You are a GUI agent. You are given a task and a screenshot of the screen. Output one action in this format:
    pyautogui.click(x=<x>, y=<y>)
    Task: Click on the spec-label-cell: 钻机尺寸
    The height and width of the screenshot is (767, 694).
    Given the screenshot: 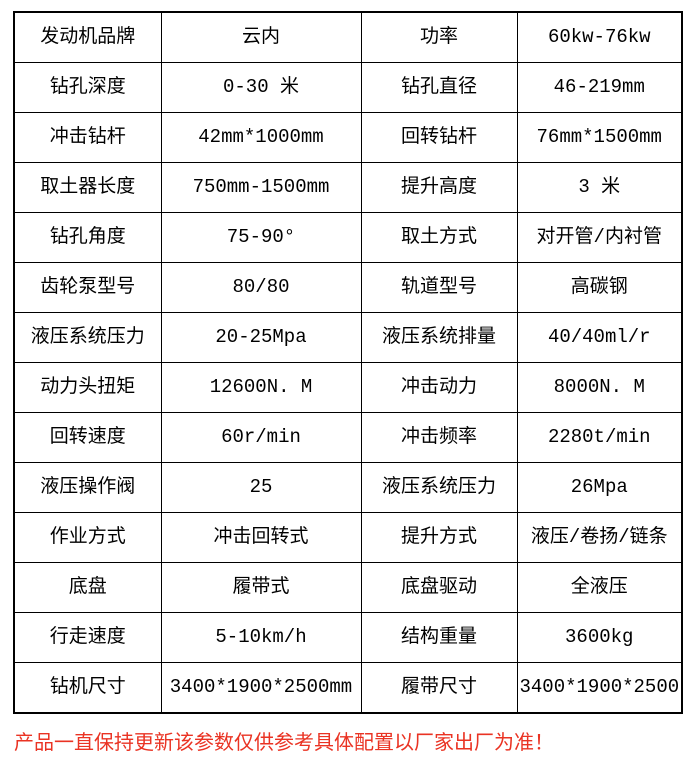 What is the action you would take?
    pyautogui.click(x=87, y=688)
    